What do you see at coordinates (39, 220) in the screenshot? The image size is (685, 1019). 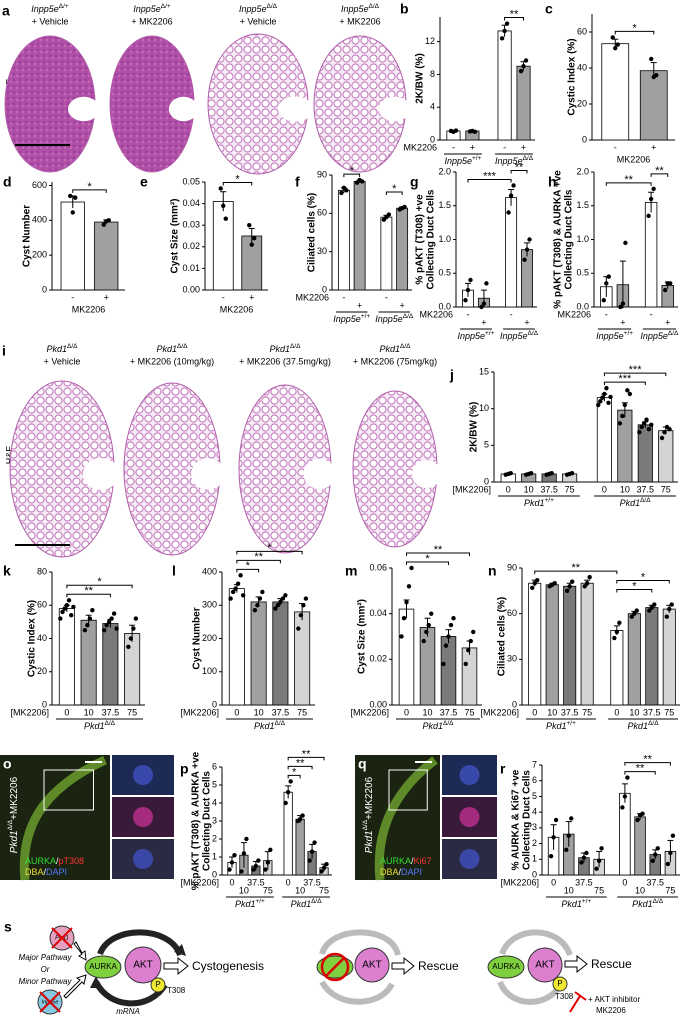 I see `y-tick-label: 400` at bounding box center [39, 220].